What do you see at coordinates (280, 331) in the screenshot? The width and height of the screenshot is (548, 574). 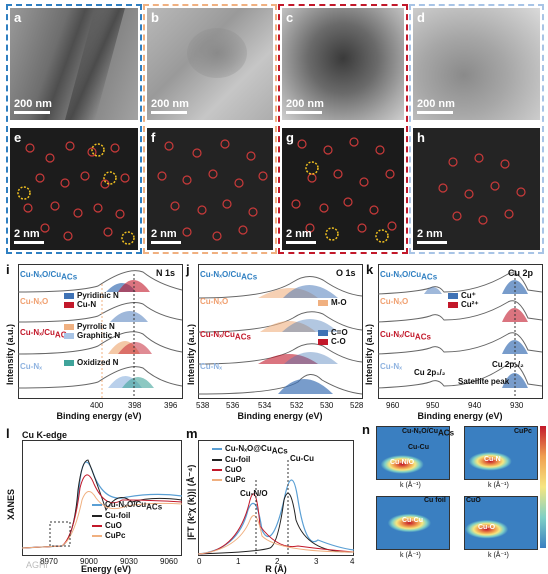 I see `xps-plot-o1s` at bounding box center [280, 331].